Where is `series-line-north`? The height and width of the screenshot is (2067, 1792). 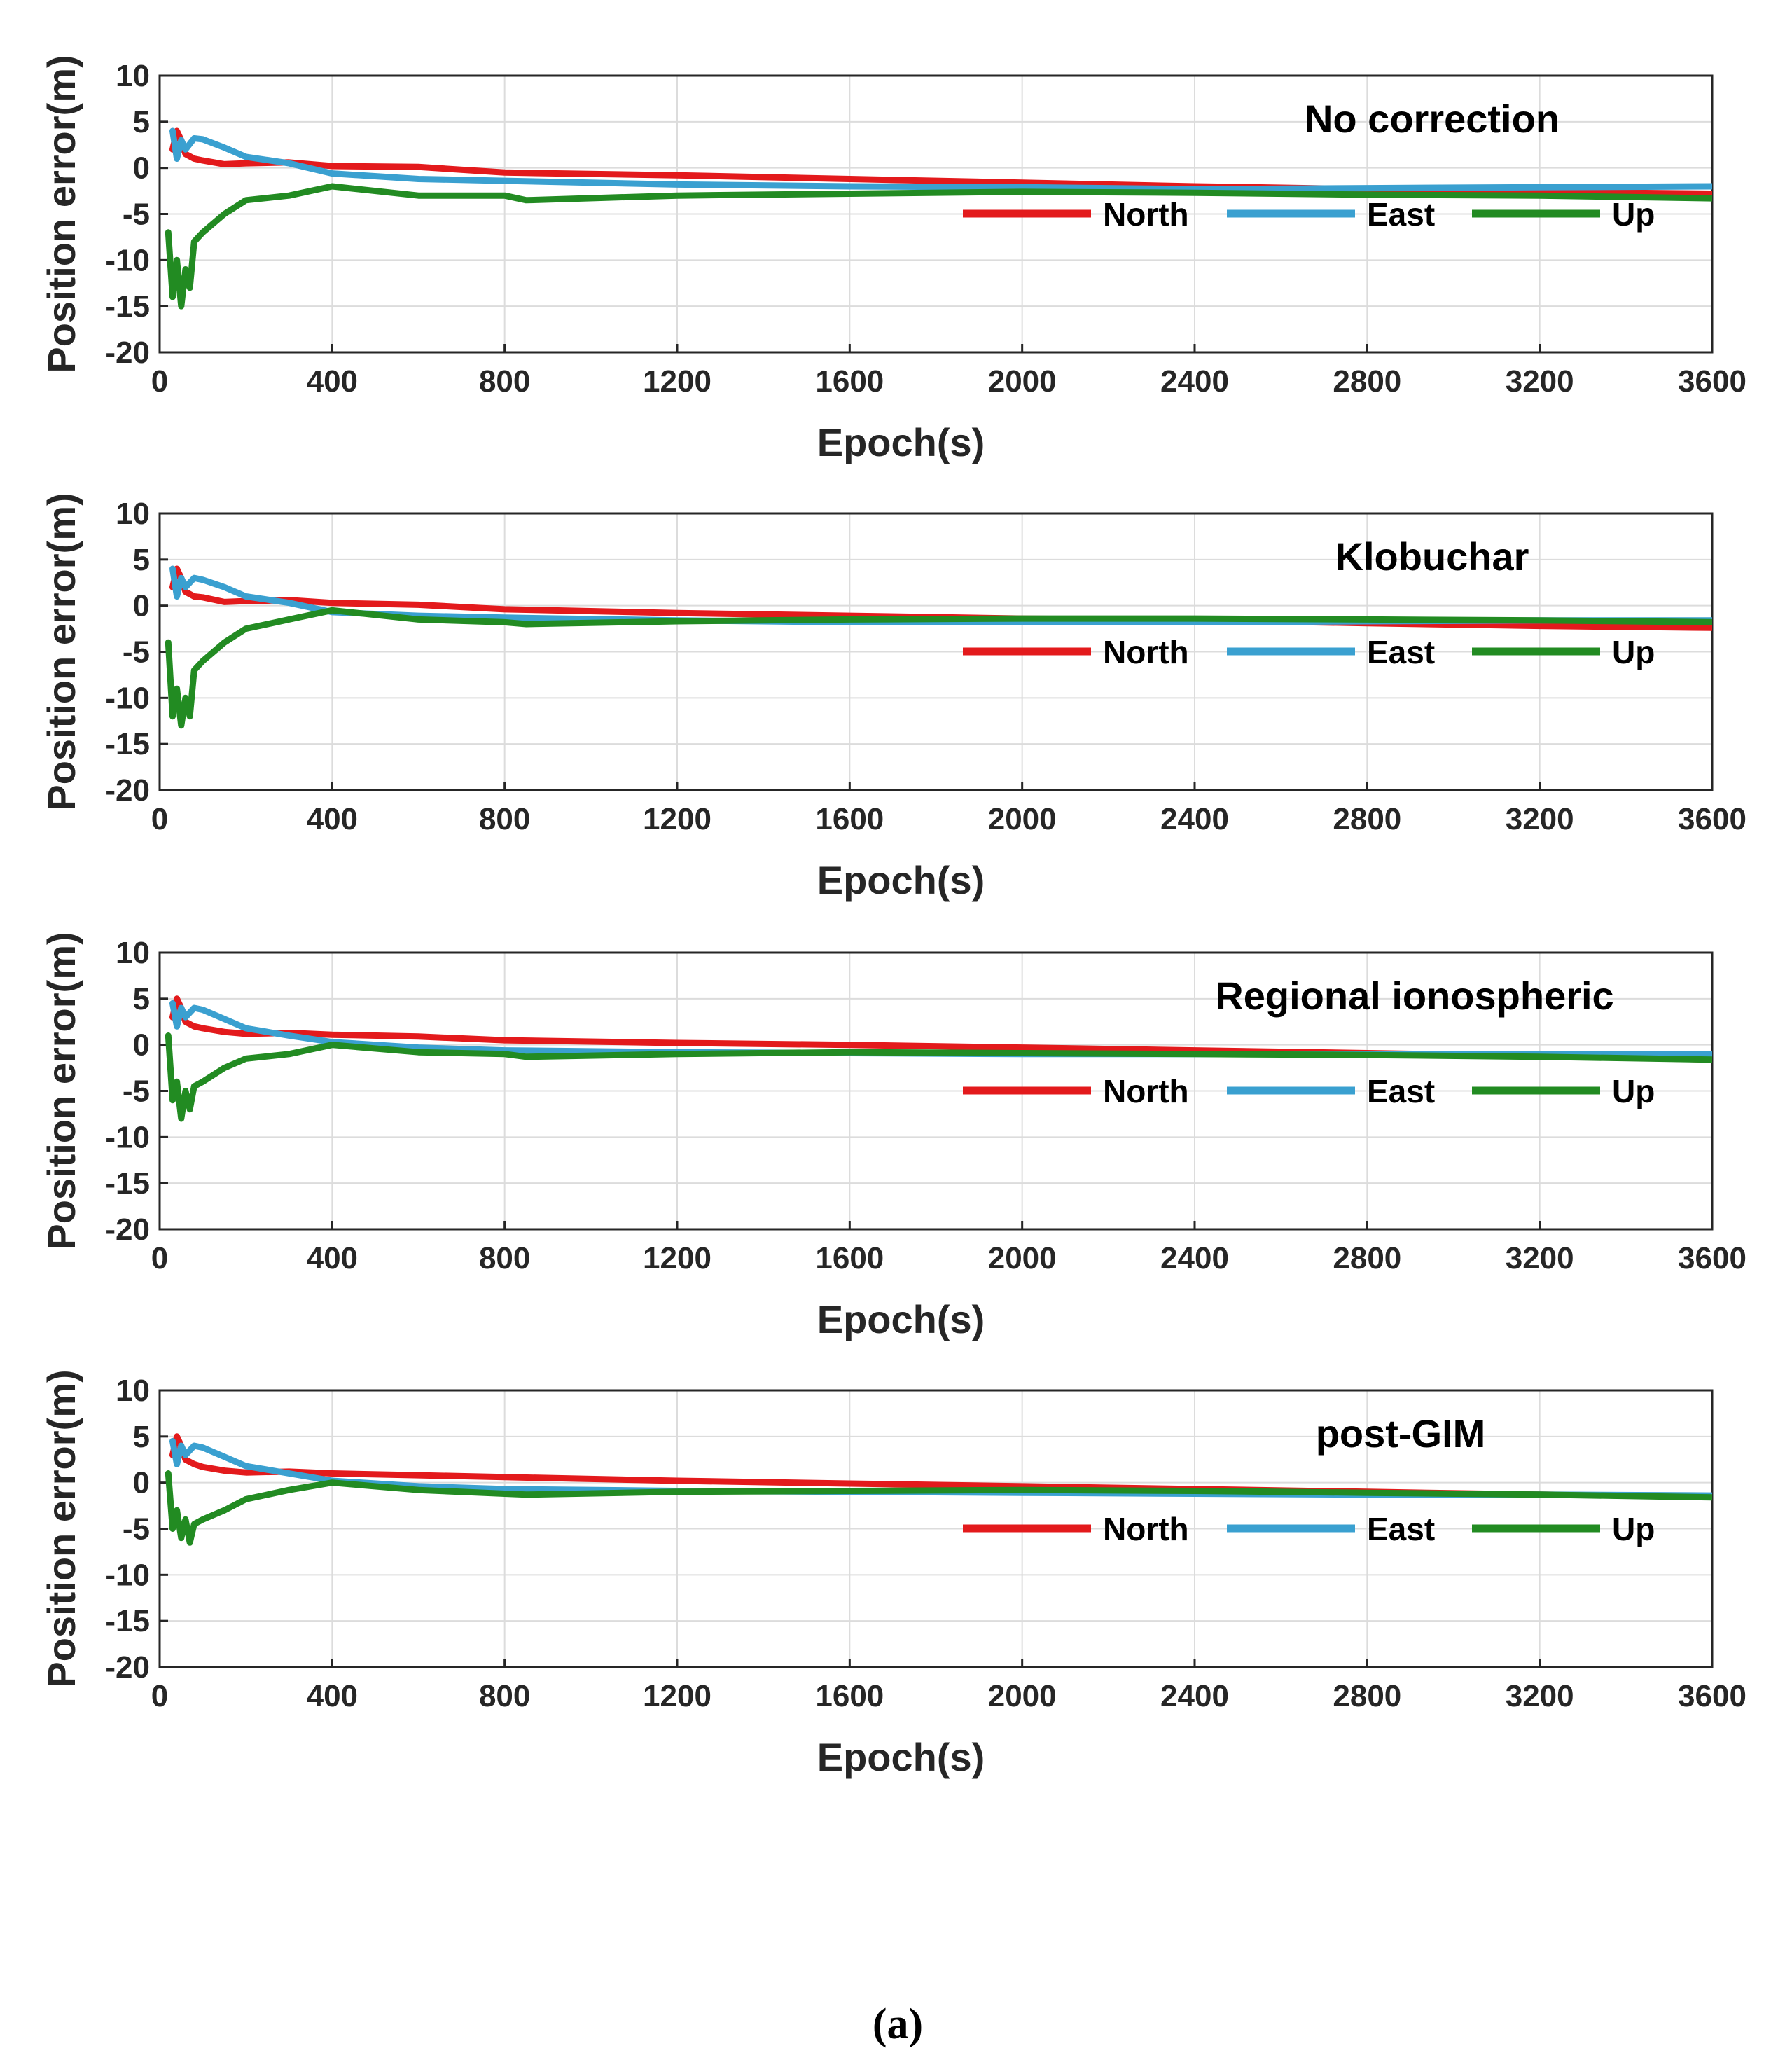
series-line-north is located at coordinates (940, 1029).